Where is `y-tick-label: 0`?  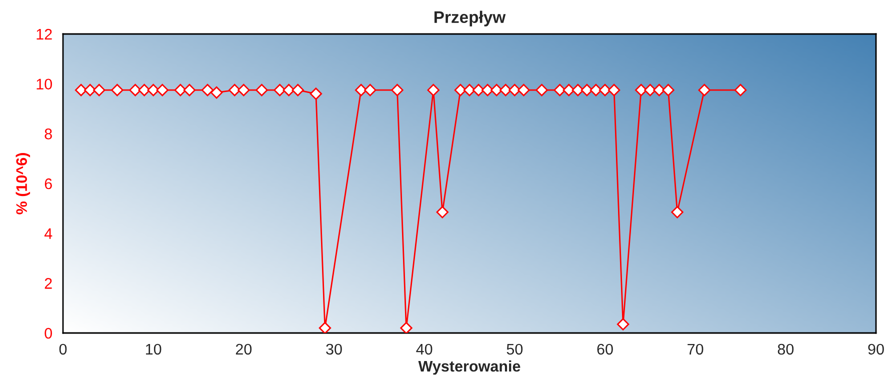 y-tick-label: 0 is located at coordinates (48, 333).